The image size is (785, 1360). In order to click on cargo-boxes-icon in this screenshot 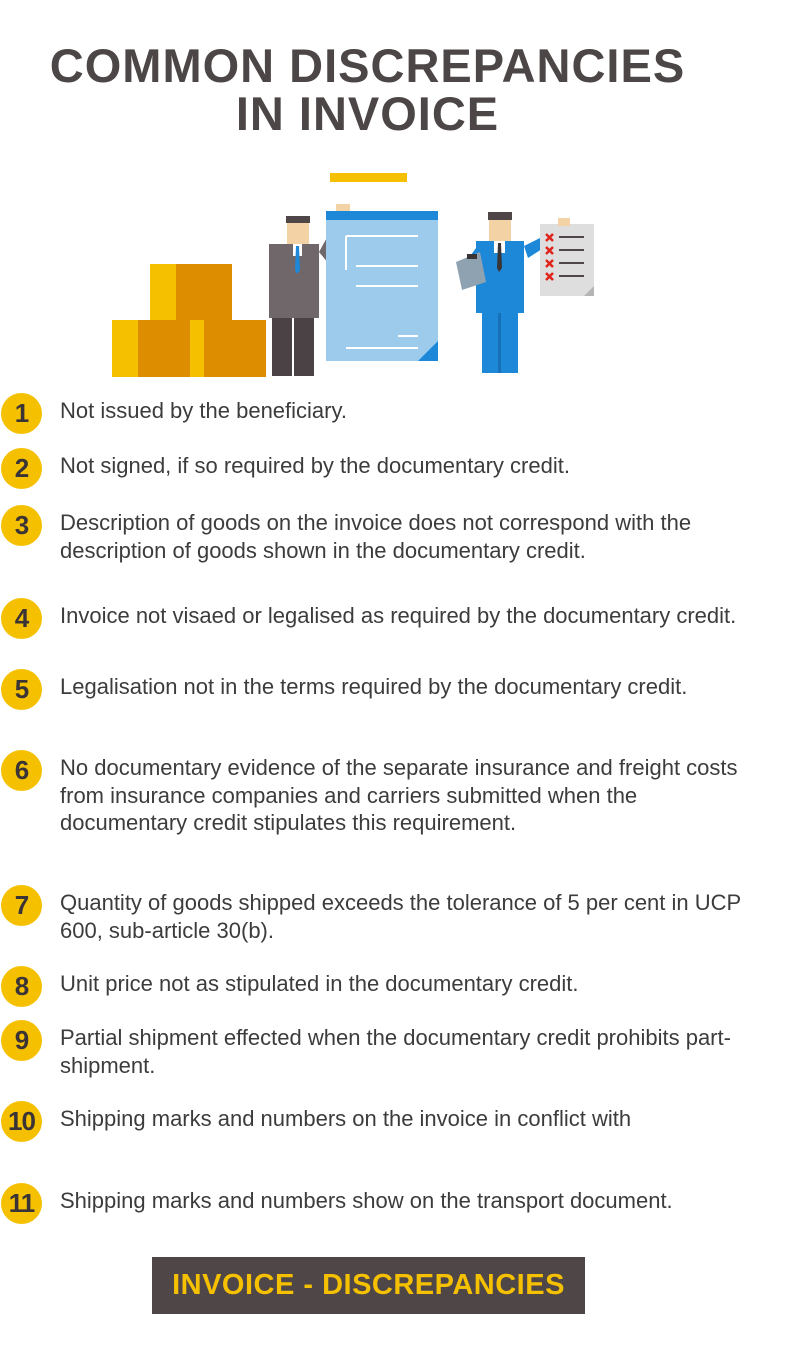, I will do `click(189, 320)`.